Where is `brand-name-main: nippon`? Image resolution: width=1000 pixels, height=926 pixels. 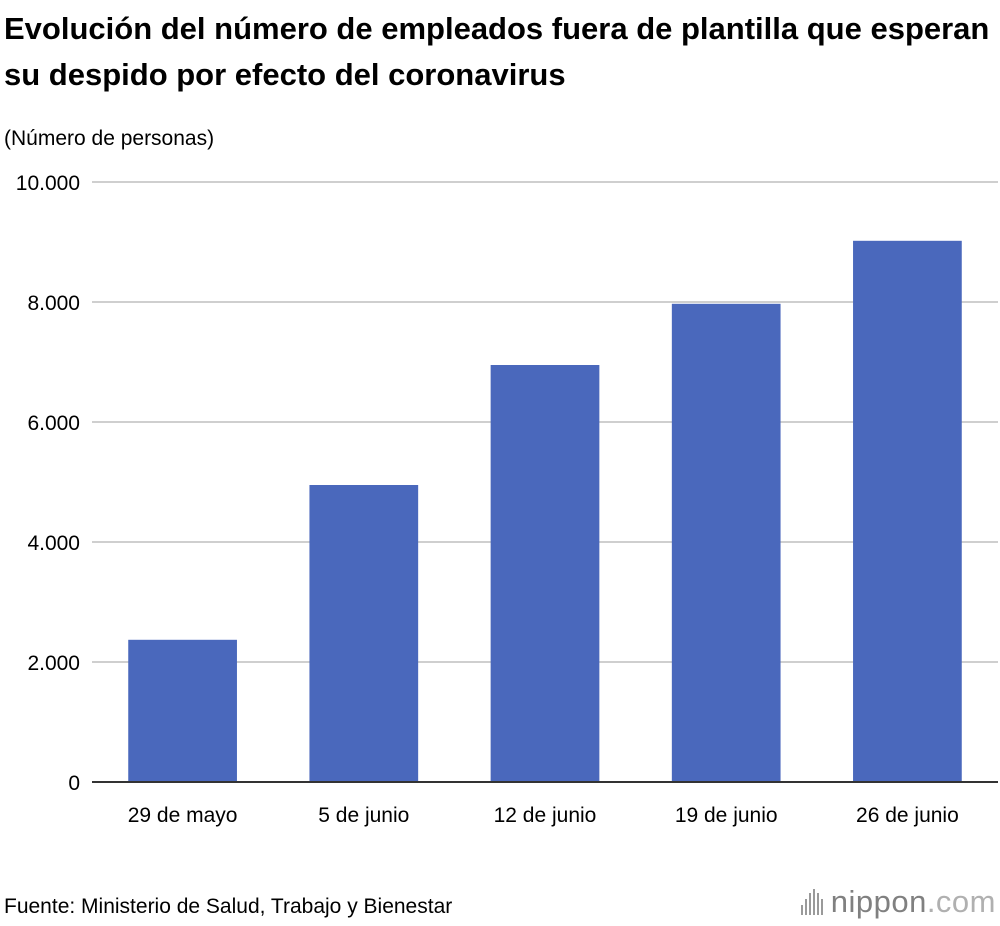
brand-name-main: nippon is located at coordinates (878, 901).